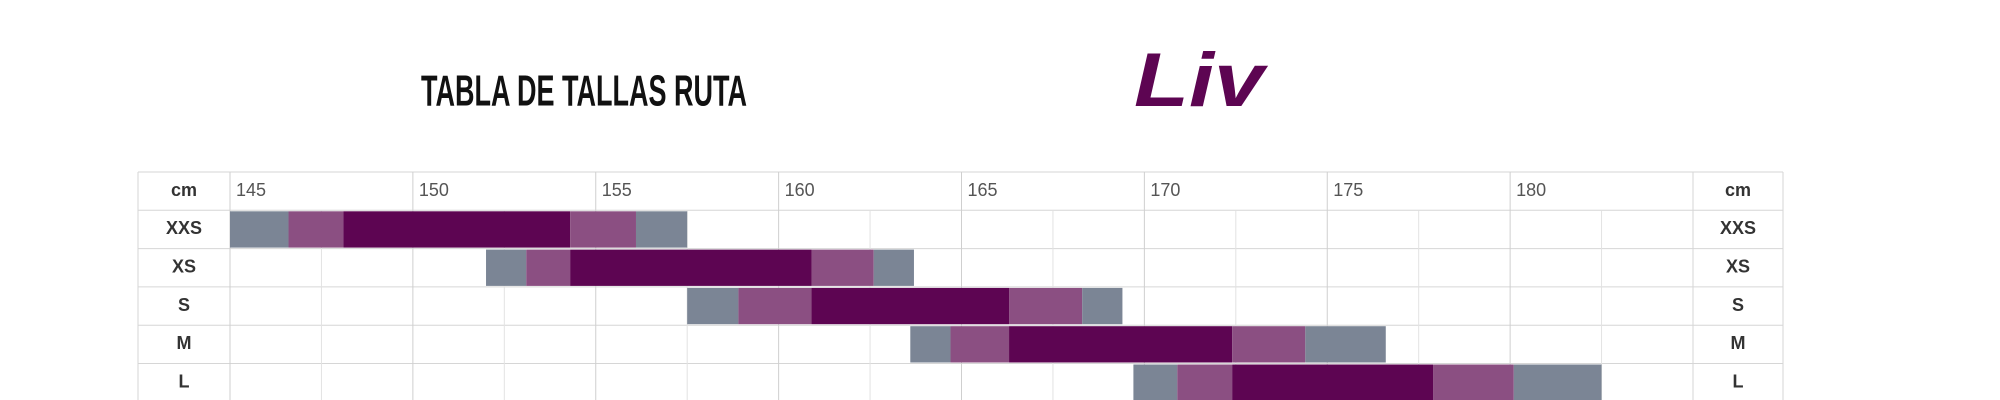 The height and width of the screenshot is (400, 2000). What do you see at coordinates (1165, 190) in the screenshot?
I see `x-tick-label: 170` at bounding box center [1165, 190].